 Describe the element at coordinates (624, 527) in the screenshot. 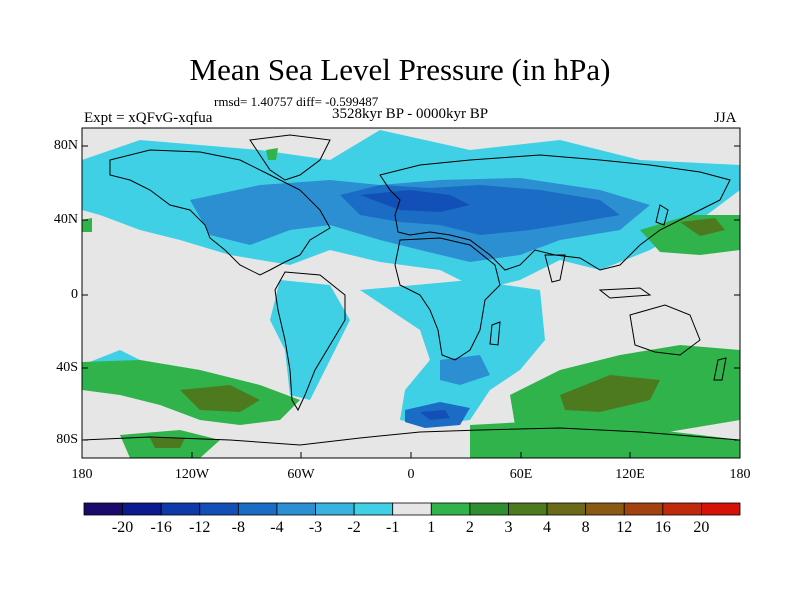

I see `colorbar-label: 12` at that location.